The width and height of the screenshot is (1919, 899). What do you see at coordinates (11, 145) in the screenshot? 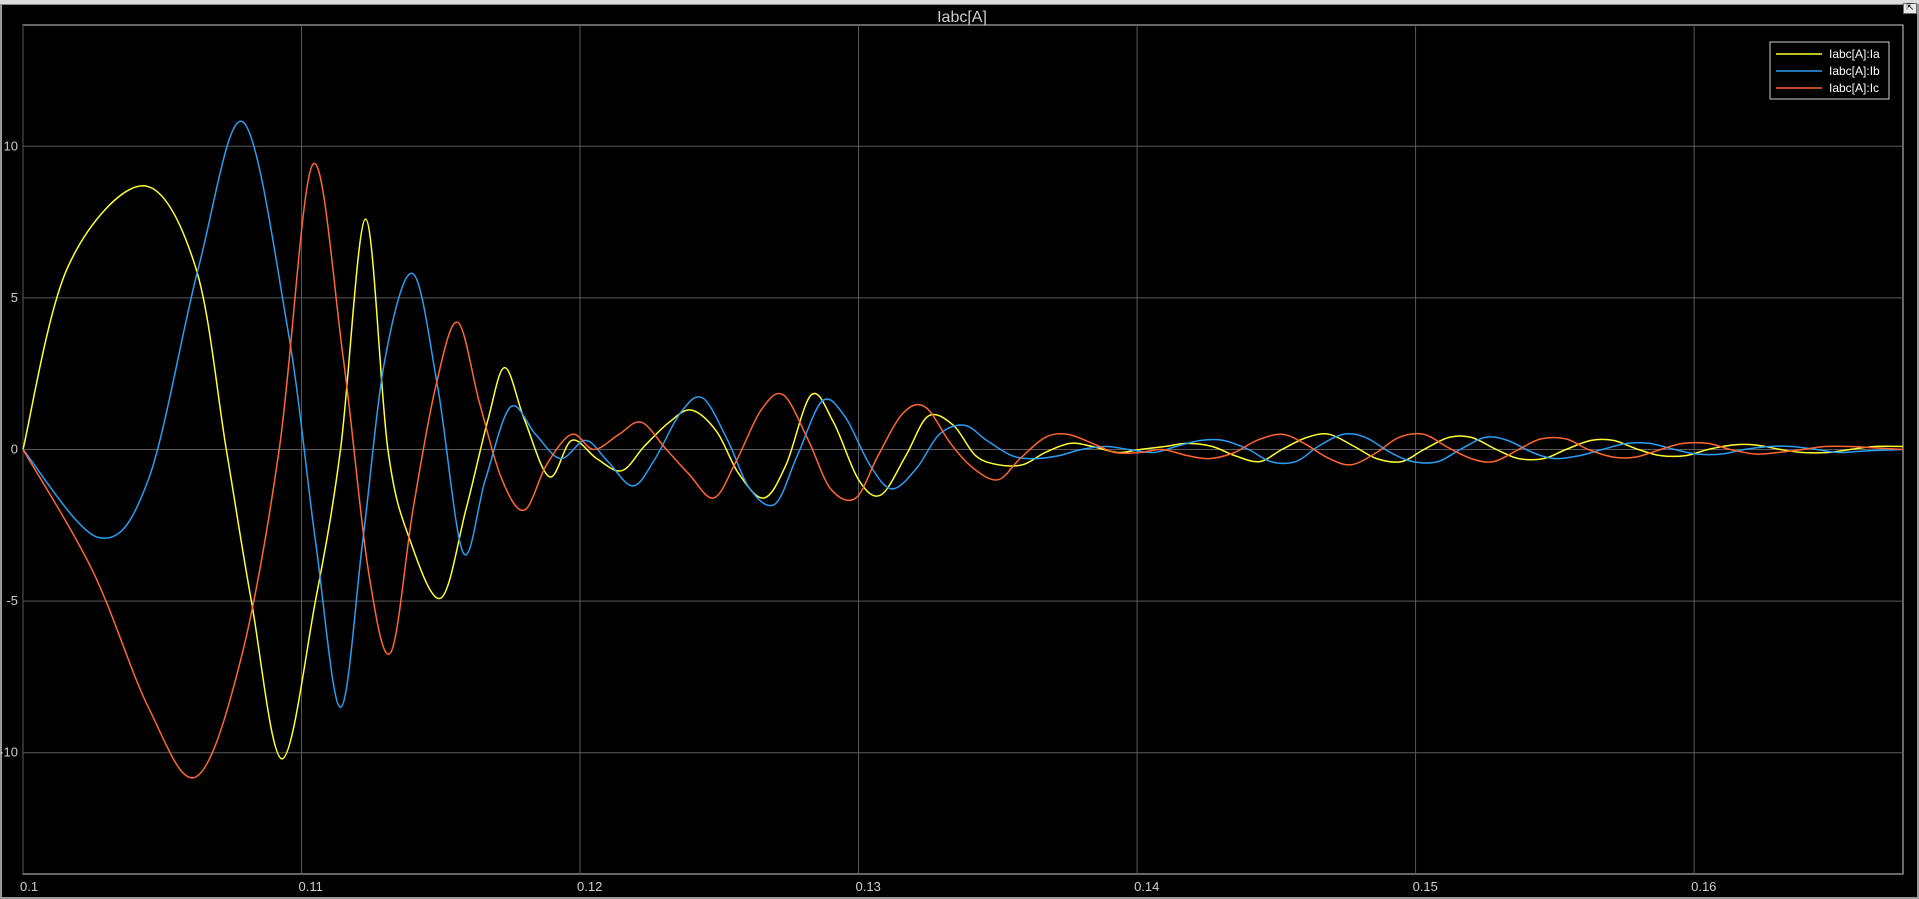
I see `y-tick-label: 10` at bounding box center [11, 145].